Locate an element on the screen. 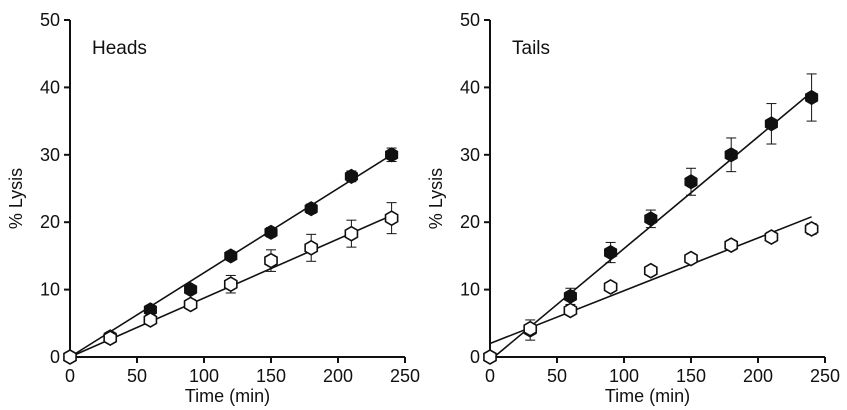  tails-x-tick-label: 100 is located at coordinates (624, 376).